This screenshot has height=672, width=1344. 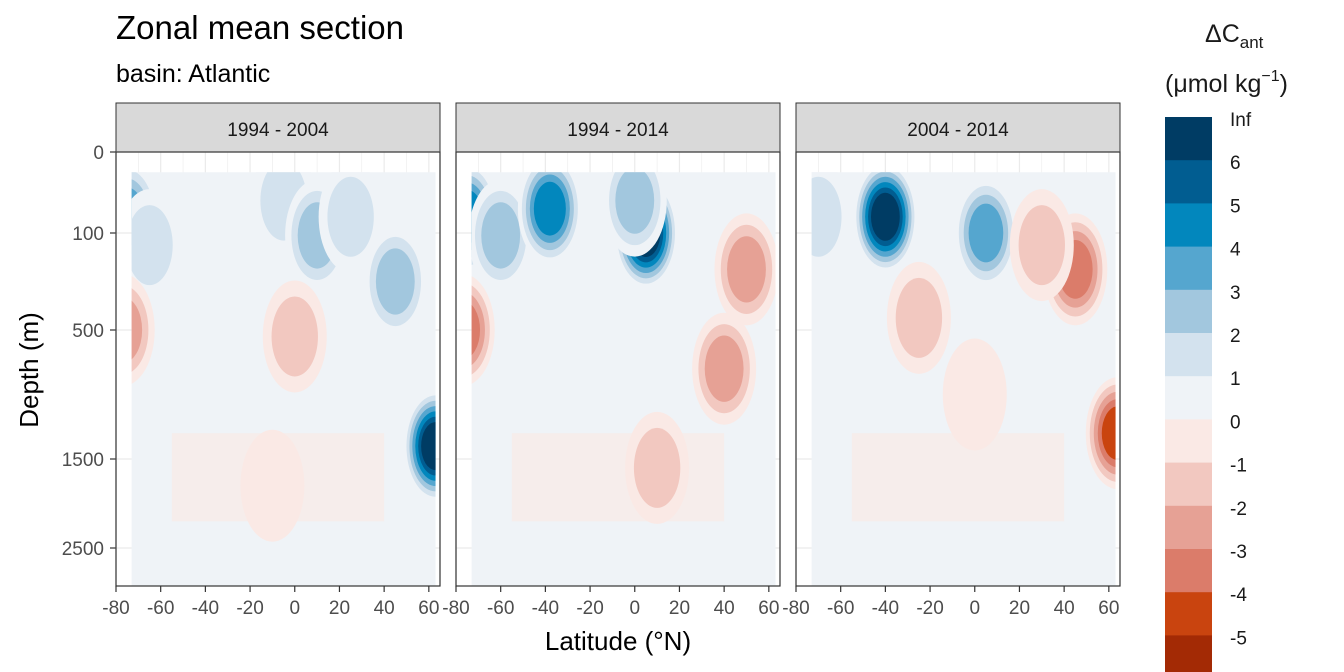 I want to click on legend-label: Inf, so click(x=1241, y=120).